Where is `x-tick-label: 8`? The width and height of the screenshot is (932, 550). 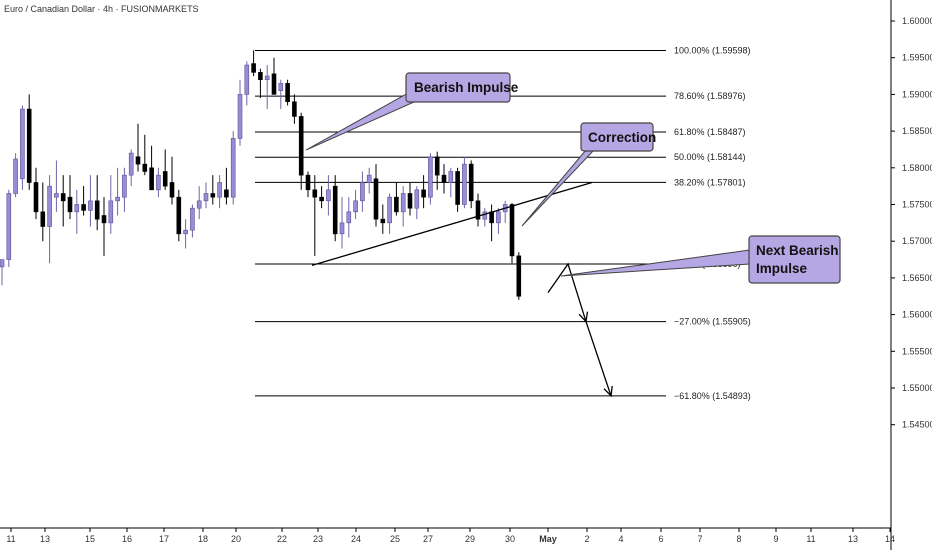 x-tick-label: 8 is located at coordinates (738, 539).